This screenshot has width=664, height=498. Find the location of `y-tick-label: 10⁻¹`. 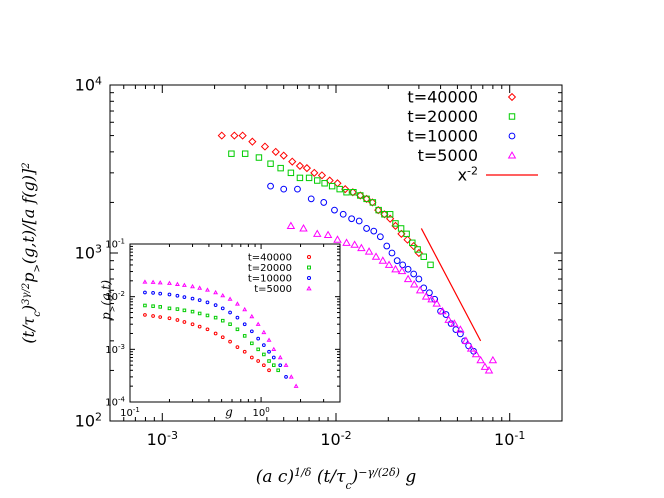

y-tick-label: 10⁻¹ is located at coordinates (115, 244).